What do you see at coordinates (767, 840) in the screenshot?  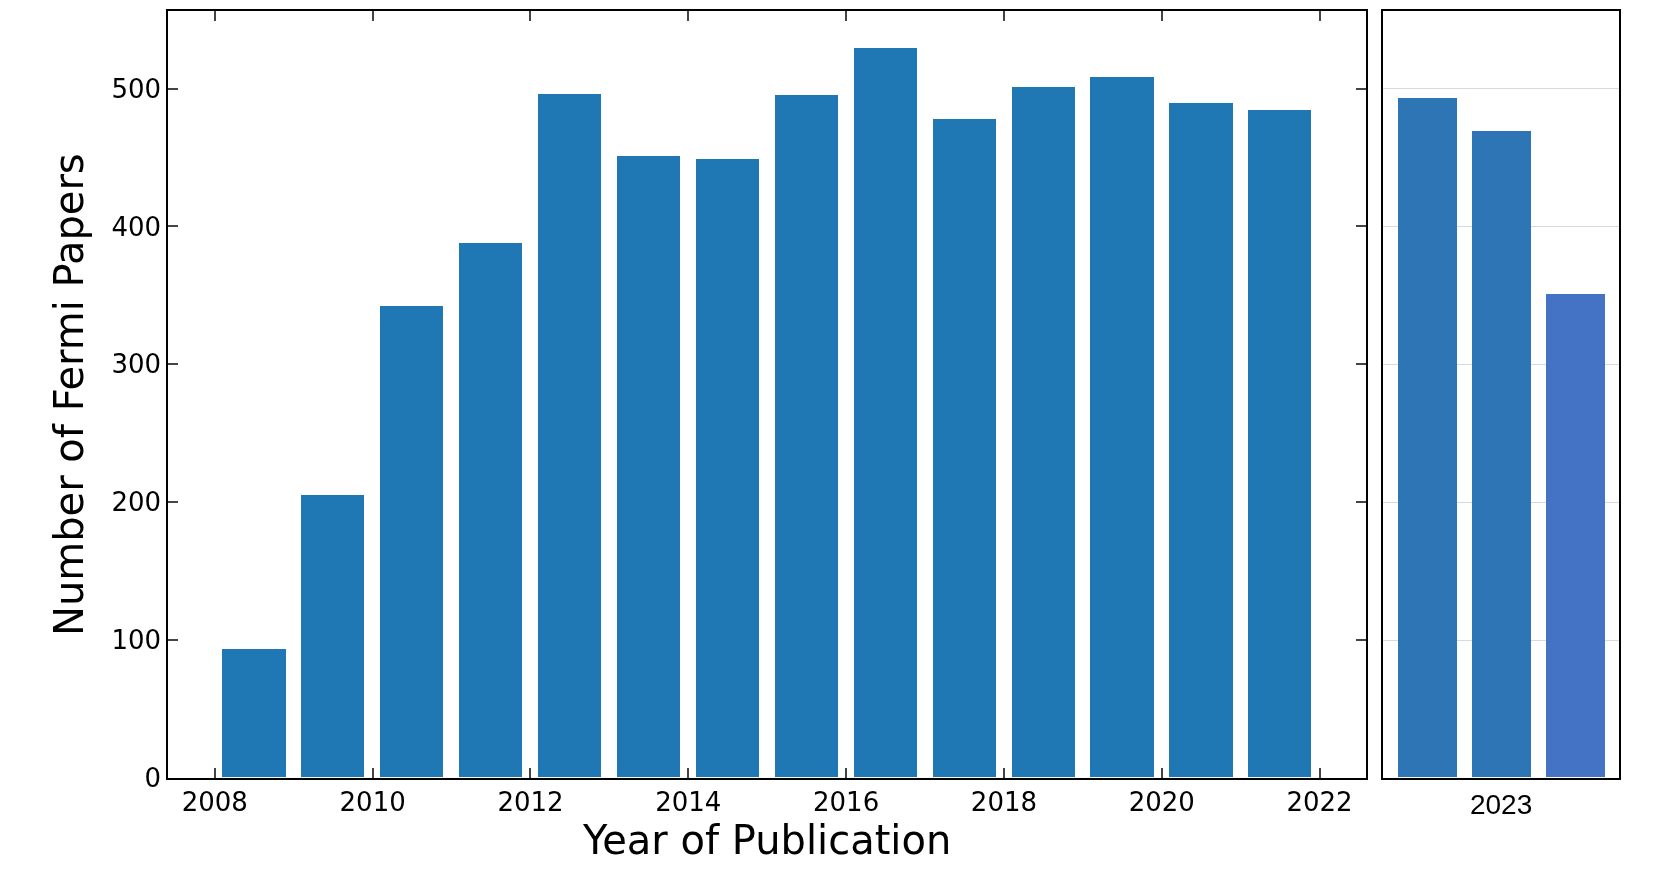 I see `x-axis-title: Year of Publication` at bounding box center [767, 840].